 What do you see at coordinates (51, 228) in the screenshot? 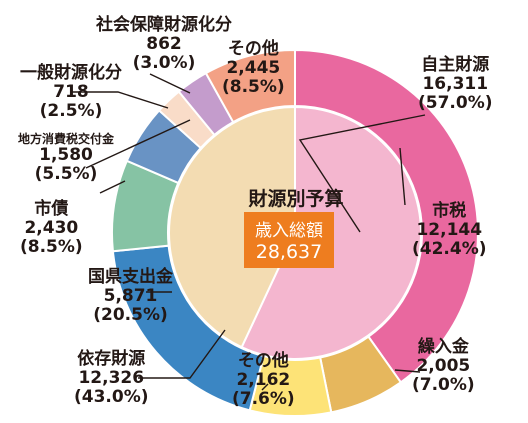
I see `label-municipal-bonds: 市債 2,430 (8.5%)` at bounding box center [51, 228].